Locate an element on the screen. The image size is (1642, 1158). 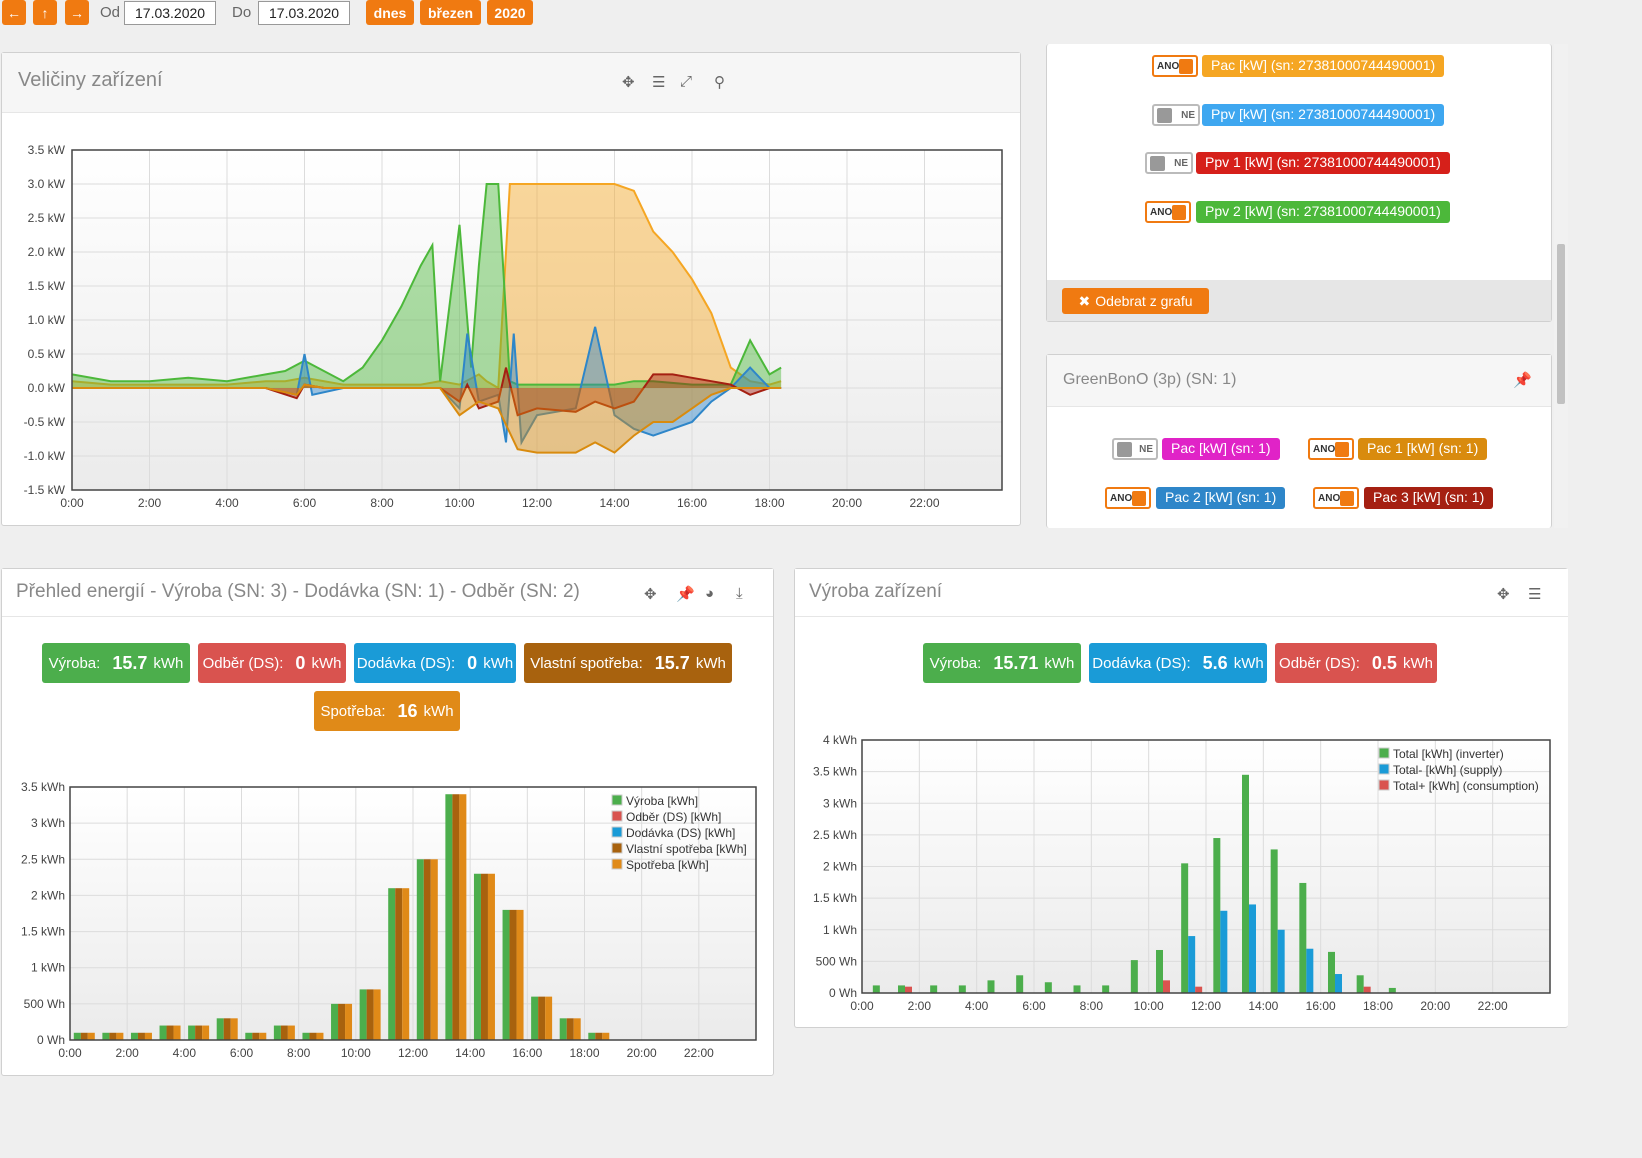
y-tick-label: 2.5 kW is located at coordinates (47, 218).